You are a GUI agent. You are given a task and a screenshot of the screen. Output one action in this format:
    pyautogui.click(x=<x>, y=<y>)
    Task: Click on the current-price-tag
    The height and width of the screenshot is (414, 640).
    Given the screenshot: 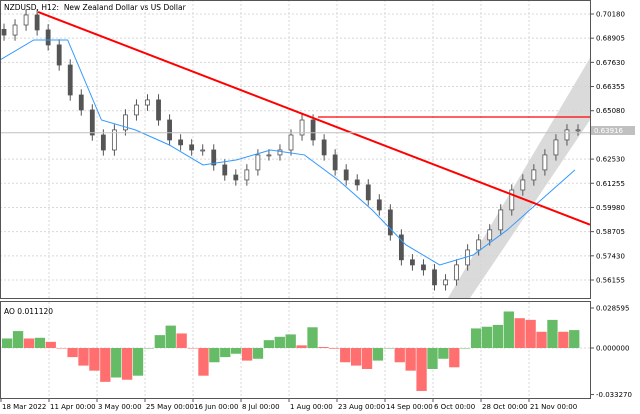 What is the action you would take?
    pyautogui.click(x=613, y=130)
    